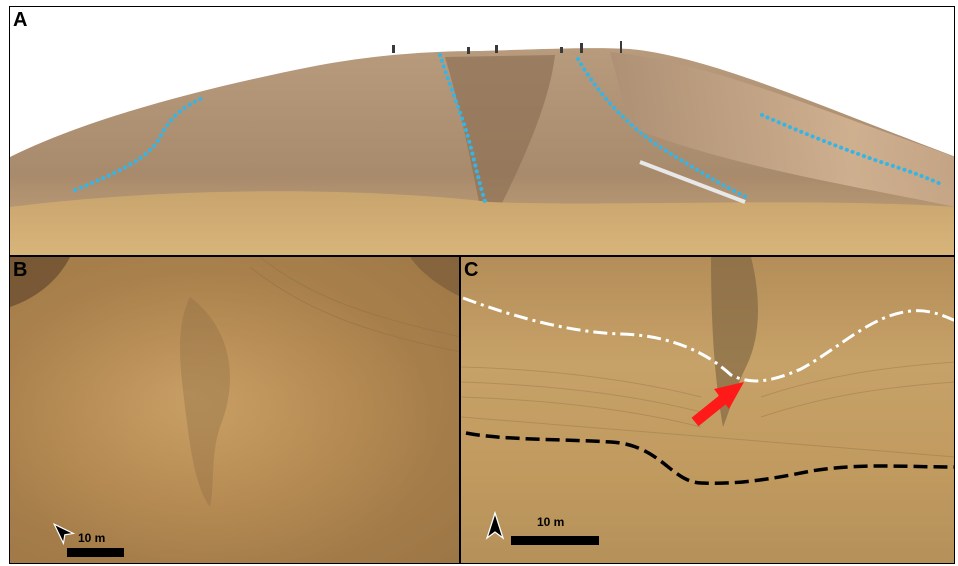 Image resolution: width=958 pixels, height=566 pixels. I want to click on hill-right-face, so click(782, 129).